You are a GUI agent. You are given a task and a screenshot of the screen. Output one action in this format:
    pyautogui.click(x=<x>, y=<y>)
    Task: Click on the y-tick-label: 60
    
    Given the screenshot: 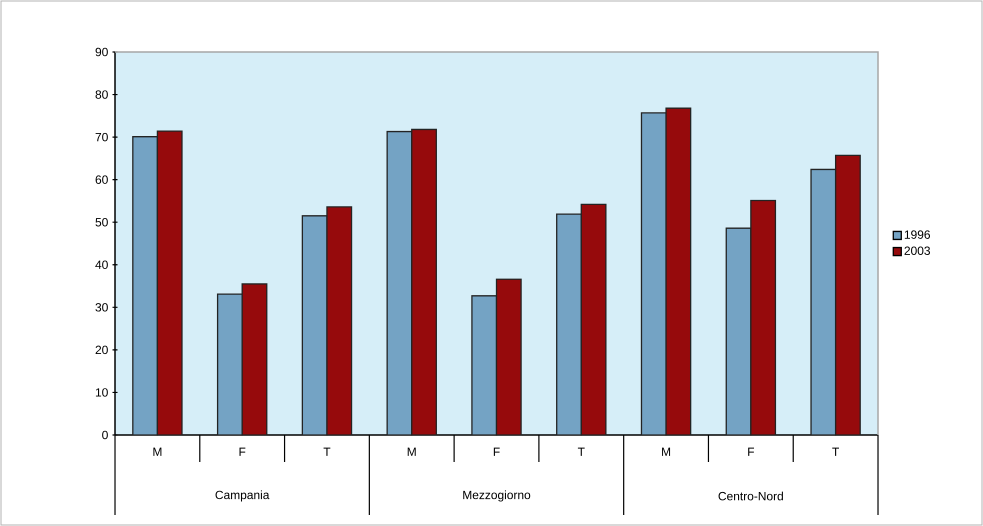 What is the action you would take?
    pyautogui.click(x=102, y=179)
    